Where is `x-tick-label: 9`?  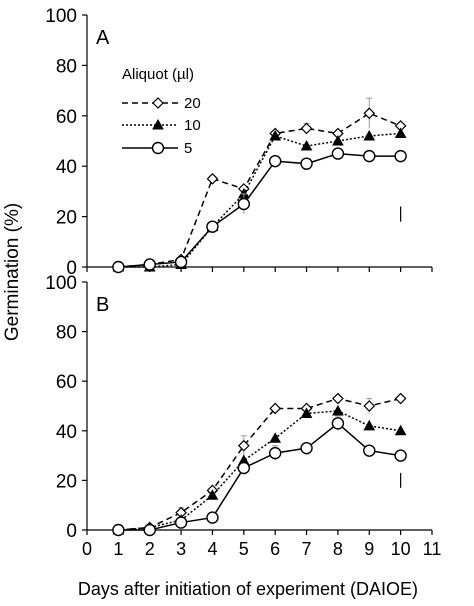 x-tick-label: 9 is located at coordinates (369, 549).